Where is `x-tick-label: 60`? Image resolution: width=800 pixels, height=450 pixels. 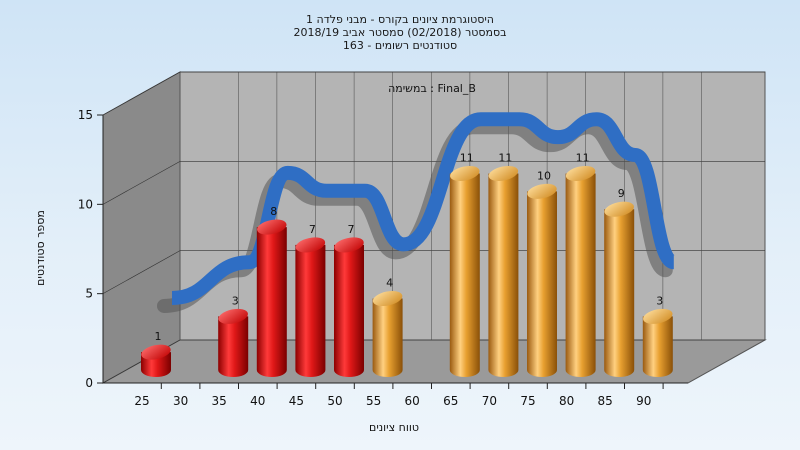
x-tick-label: 60 is located at coordinates (412, 401).